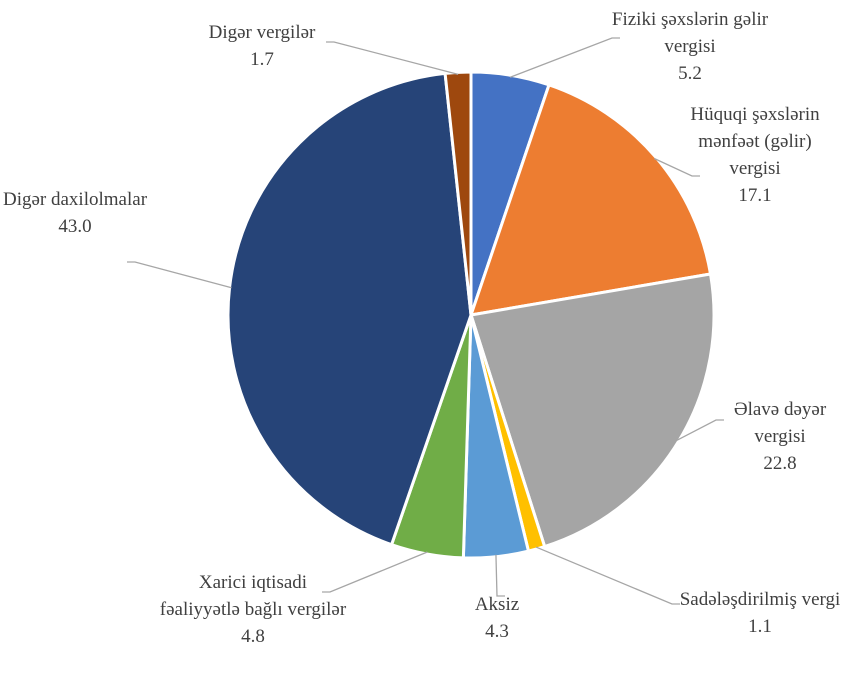 This screenshot has height=684, width=864. What do you see at coordinates (253, 636) in the screenshot?
I see `value-label: 4.8` at bounding box center [253, 636].